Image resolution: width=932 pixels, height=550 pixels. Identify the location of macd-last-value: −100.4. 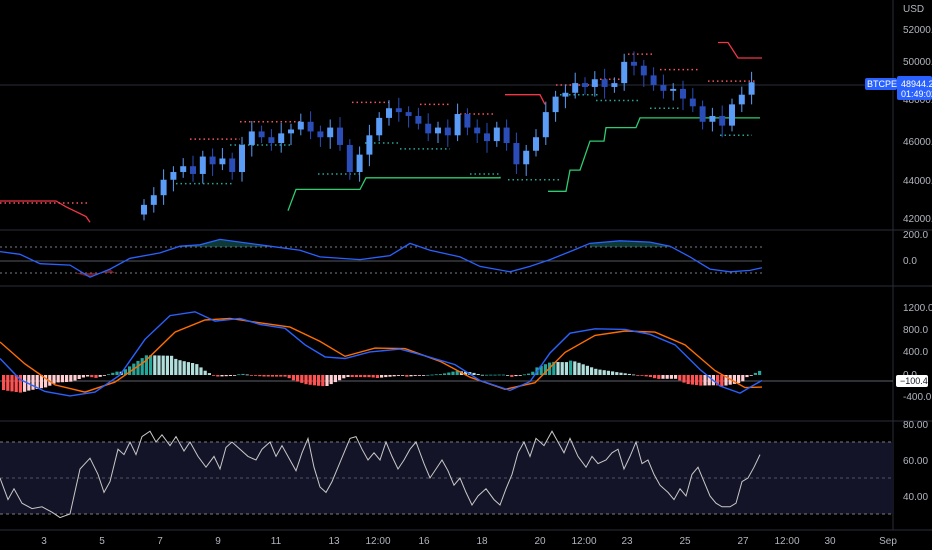
(914, 381).